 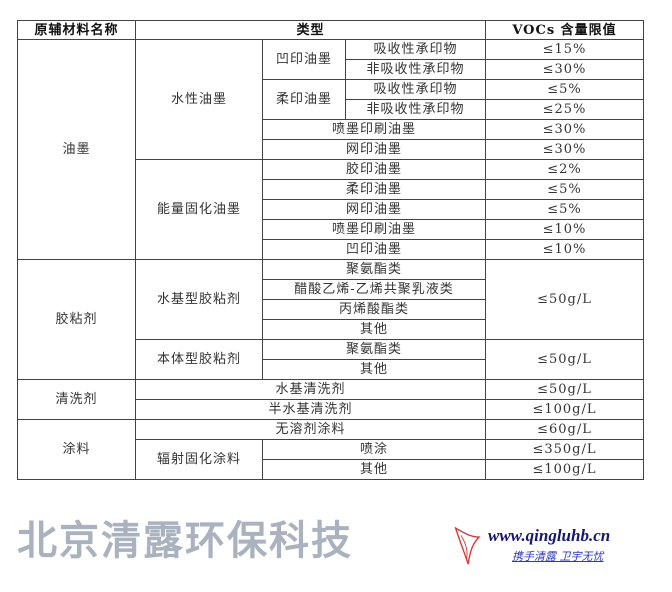 I want to click on material-cell: 涂料, so click(x=76, y=449).